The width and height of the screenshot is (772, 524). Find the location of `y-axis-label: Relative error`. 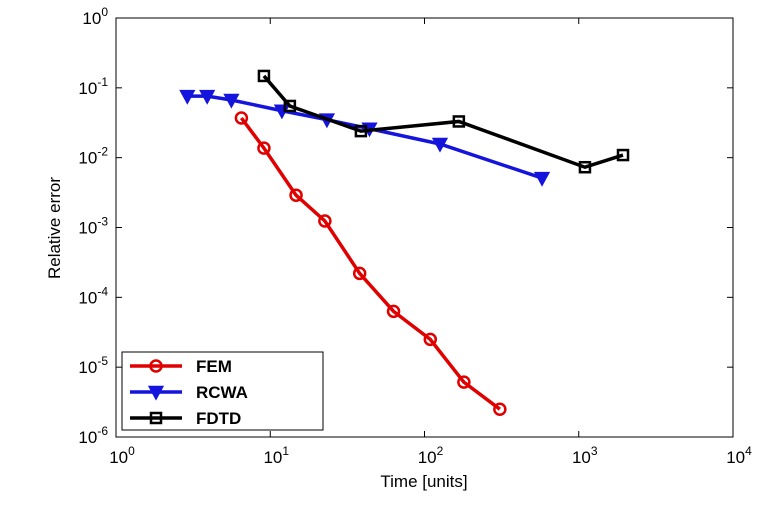

y-axis-label: Relative error is located at coordinates (54, 228).